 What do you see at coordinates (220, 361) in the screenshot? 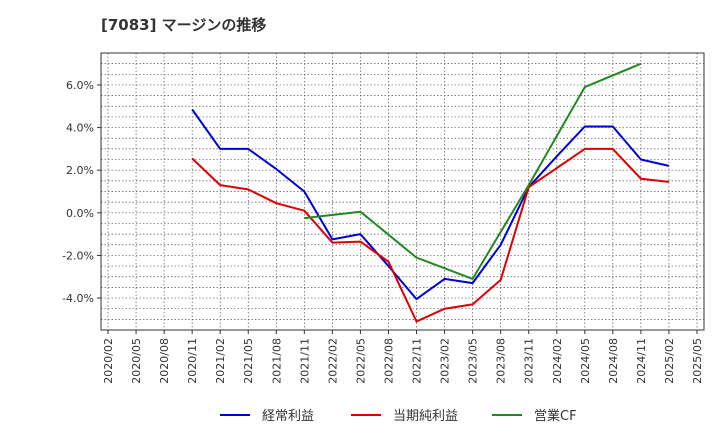
I see `x-tick-label: 2021/02` at bounding box center [220, 361].